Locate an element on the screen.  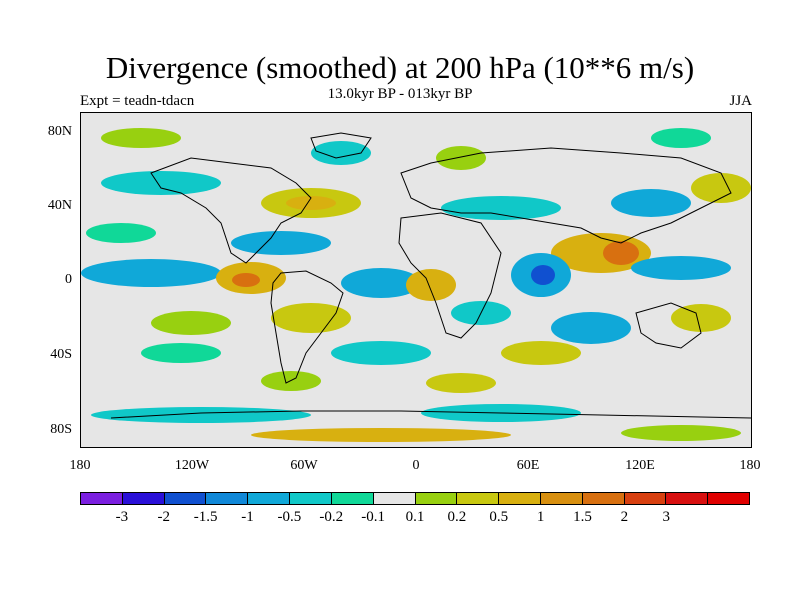
colorbar-label: -1 is located at coordinates (247, 517).